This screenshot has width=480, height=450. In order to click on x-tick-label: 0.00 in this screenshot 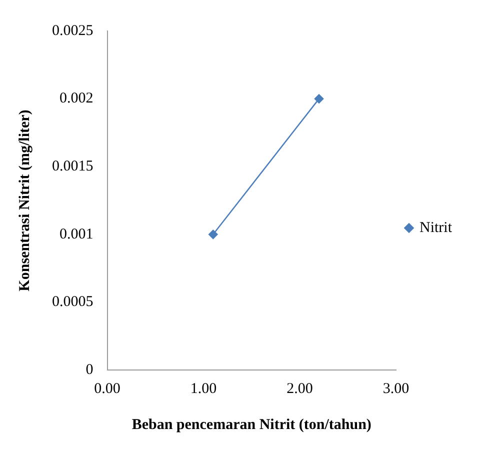, I will do `click(107, 388)`.